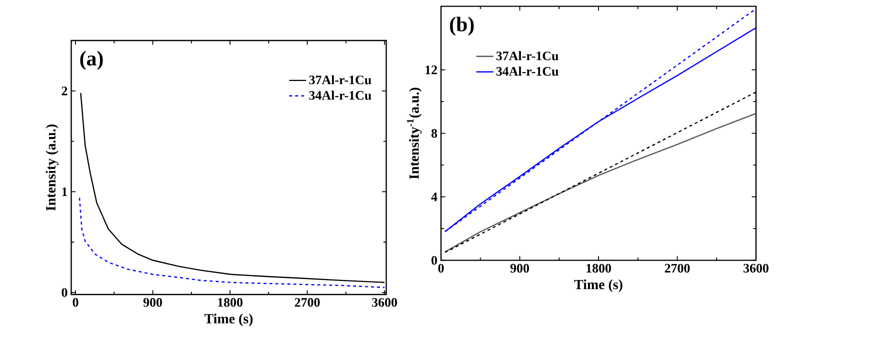  I want to click on y-tick-label: 8, so click(434, 133).